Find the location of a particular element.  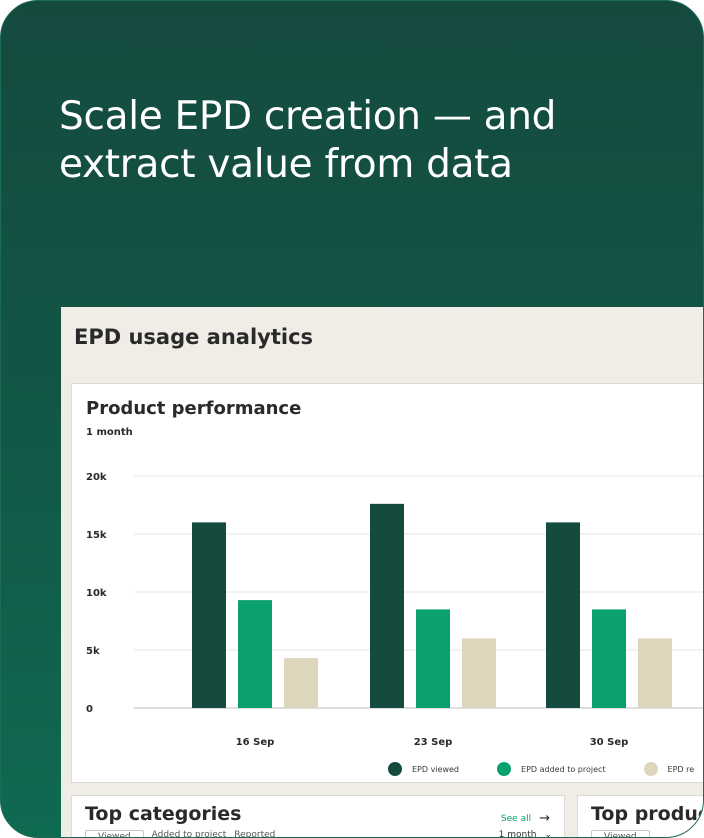

y-tick-label: 15k is located at coordinates (96, 535).